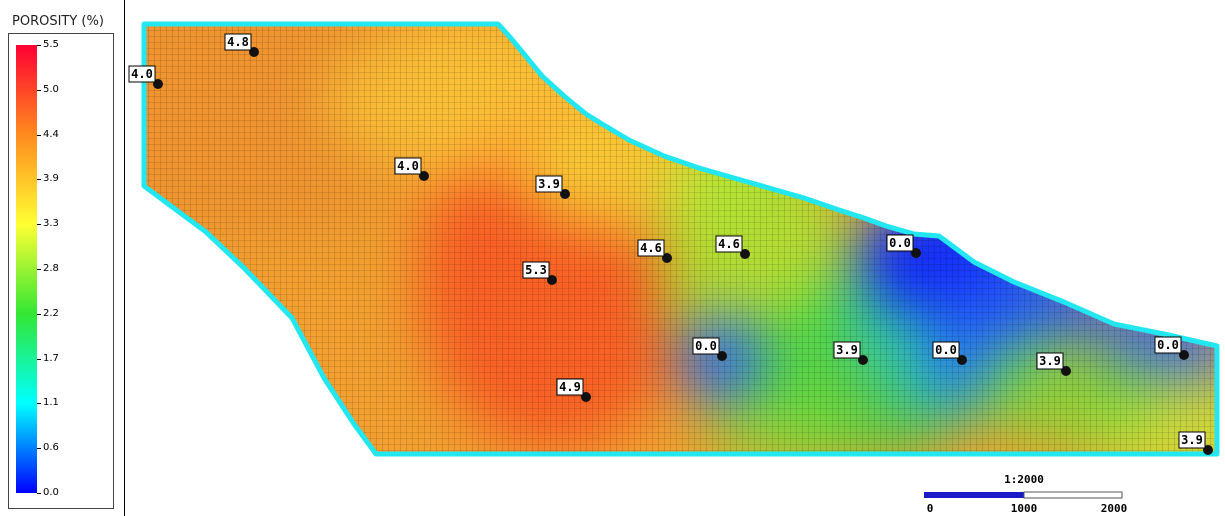 Image resolution: width=1225 pixels, height=516 pixels. What do you see at coordinates (58, 21) in the screenshot?
I see `legend-title: POROSITY (%)` at bounding box center [58, 21].